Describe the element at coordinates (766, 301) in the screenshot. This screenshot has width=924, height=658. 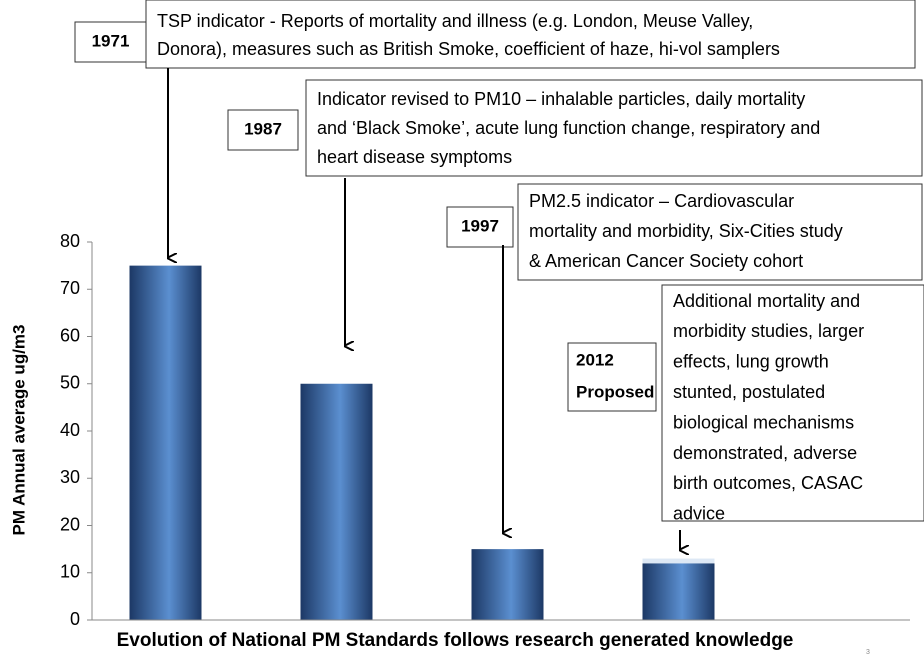
I see `annotation-text: Additional mortality and` at that location.